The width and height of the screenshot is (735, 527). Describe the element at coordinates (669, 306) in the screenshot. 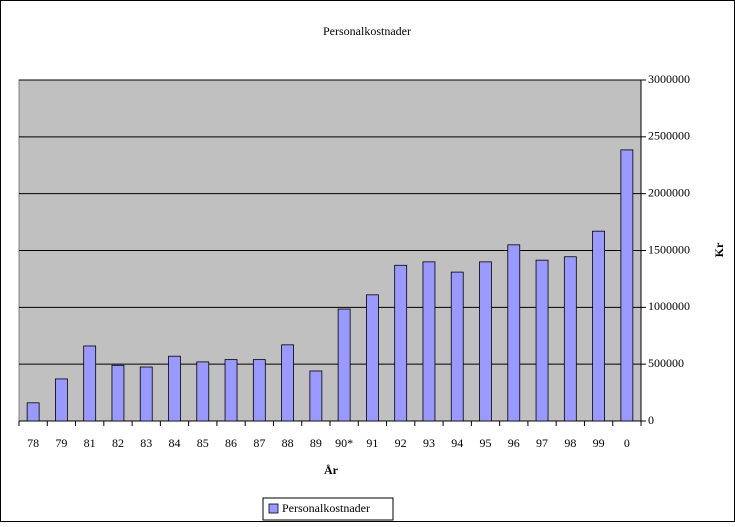

I see `y-tick-label: 1000000` at that location.